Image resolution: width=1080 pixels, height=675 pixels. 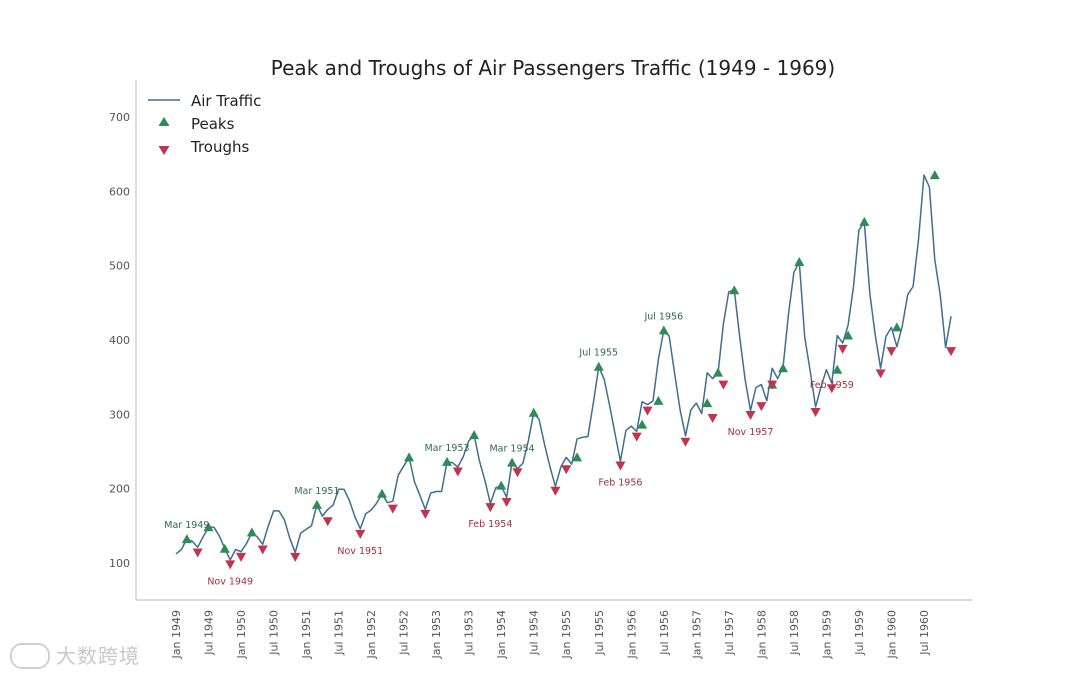 What do you see at coordinates (620, 483) in the screenshot?
I see `trough-annotation: Feb 1956` at bounding box center [620, 483].